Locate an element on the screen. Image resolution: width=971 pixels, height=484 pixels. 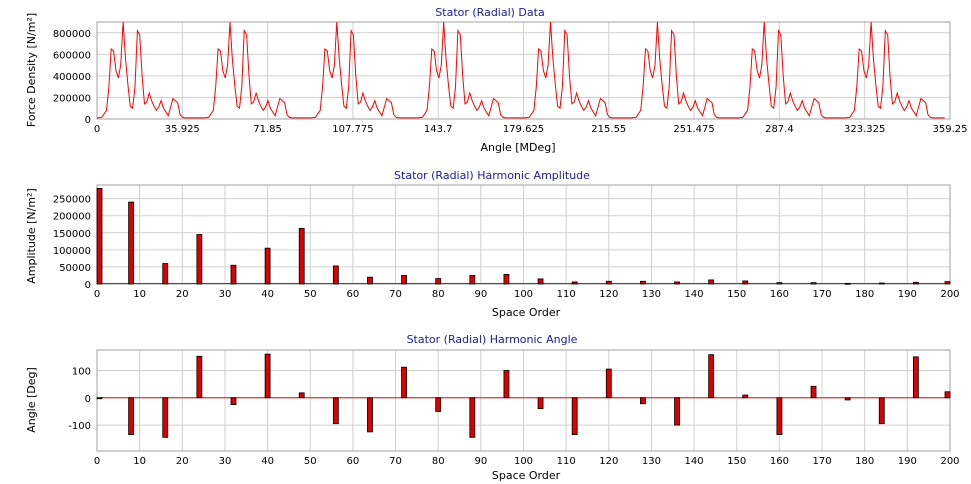
x-tick-label: 90 is located at coordinates (480, 294).